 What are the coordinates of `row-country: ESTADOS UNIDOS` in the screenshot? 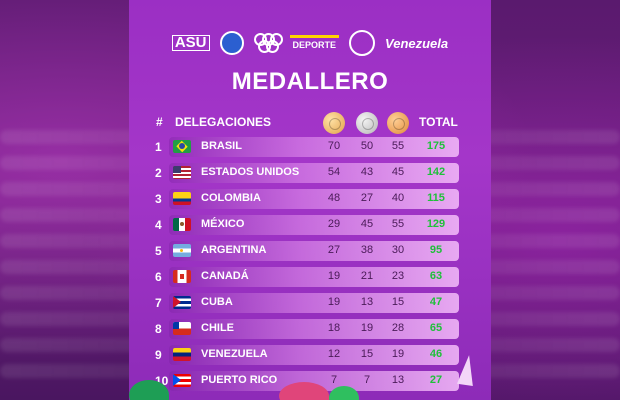 It's located at (250, 172).